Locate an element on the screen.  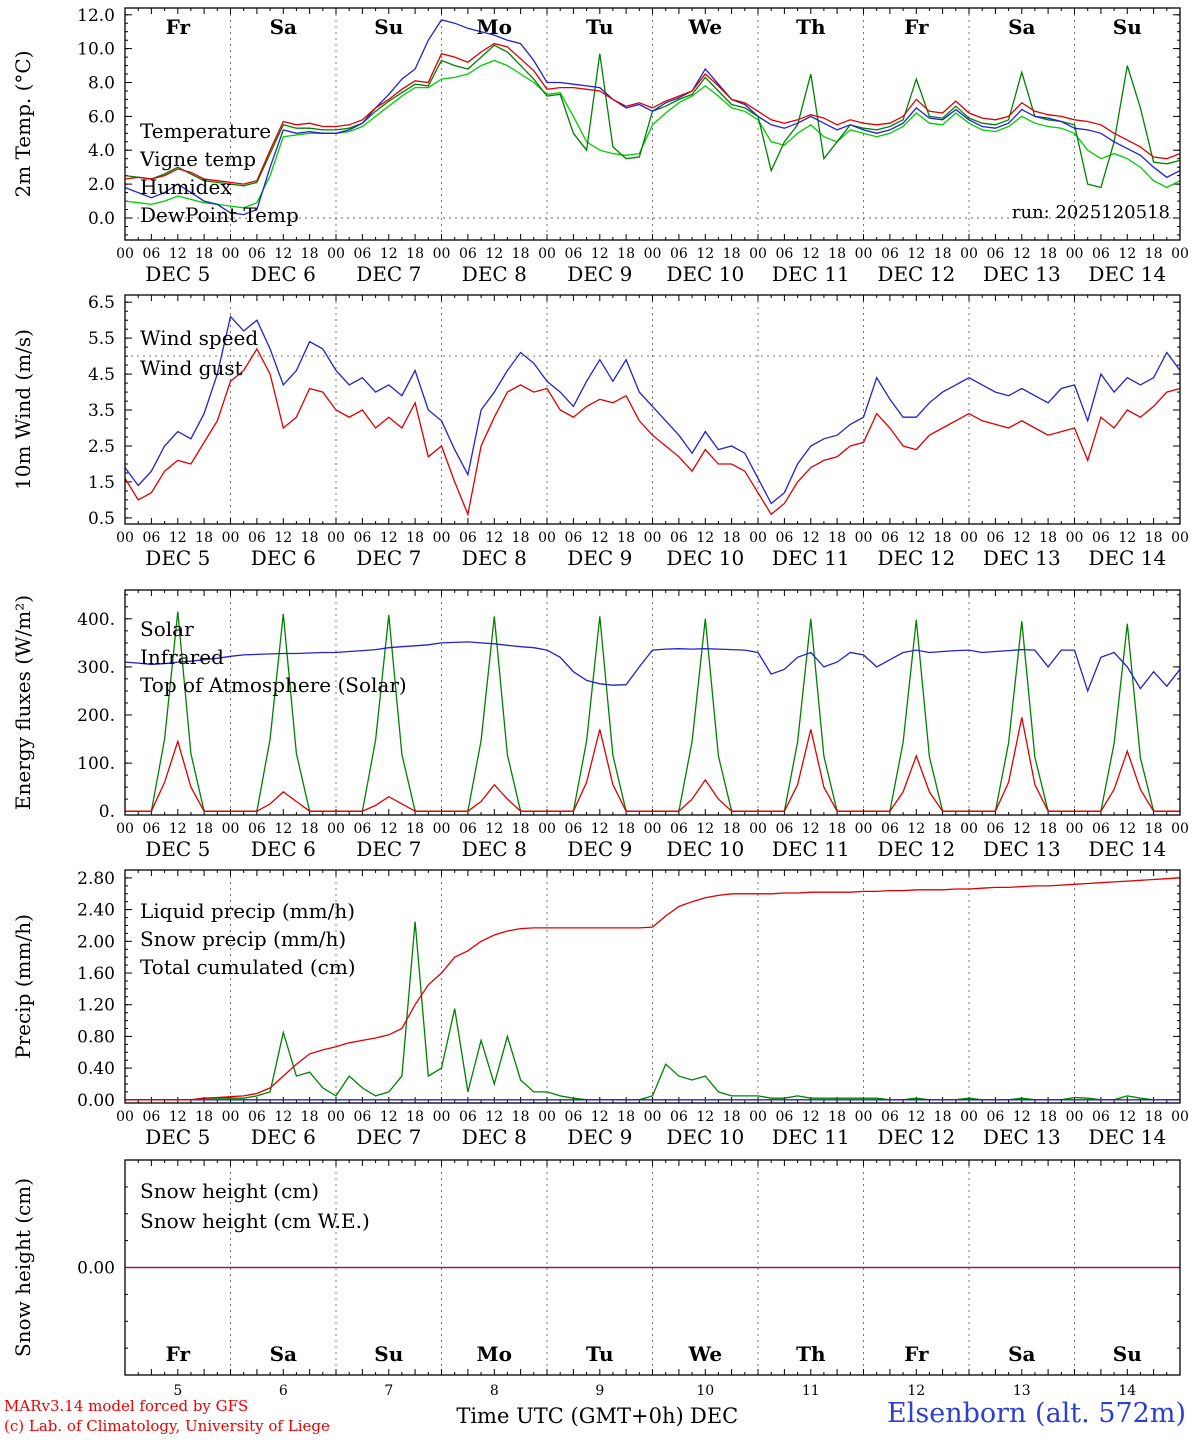
total-cumulated-line is located at coordinates (653, 989).